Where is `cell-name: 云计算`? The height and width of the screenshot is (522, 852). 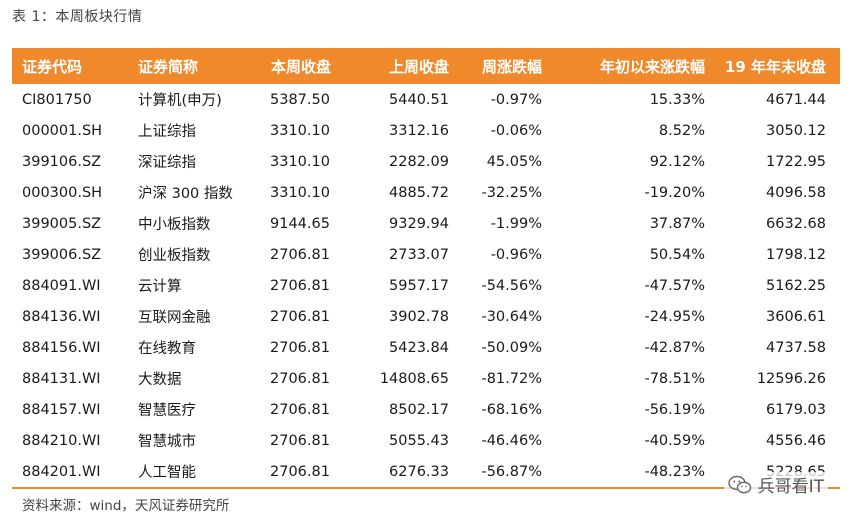 cell-name: 云计算 is located at coordinates (160, 287).